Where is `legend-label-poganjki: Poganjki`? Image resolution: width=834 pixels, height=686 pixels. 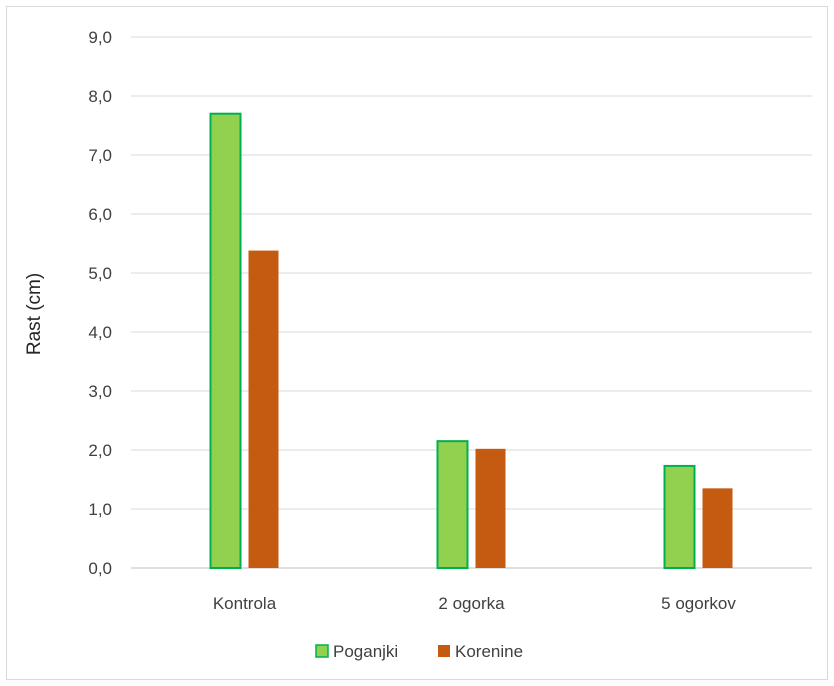
legend-label-poganjki: Poganjki is located at coordinates (365, 651).